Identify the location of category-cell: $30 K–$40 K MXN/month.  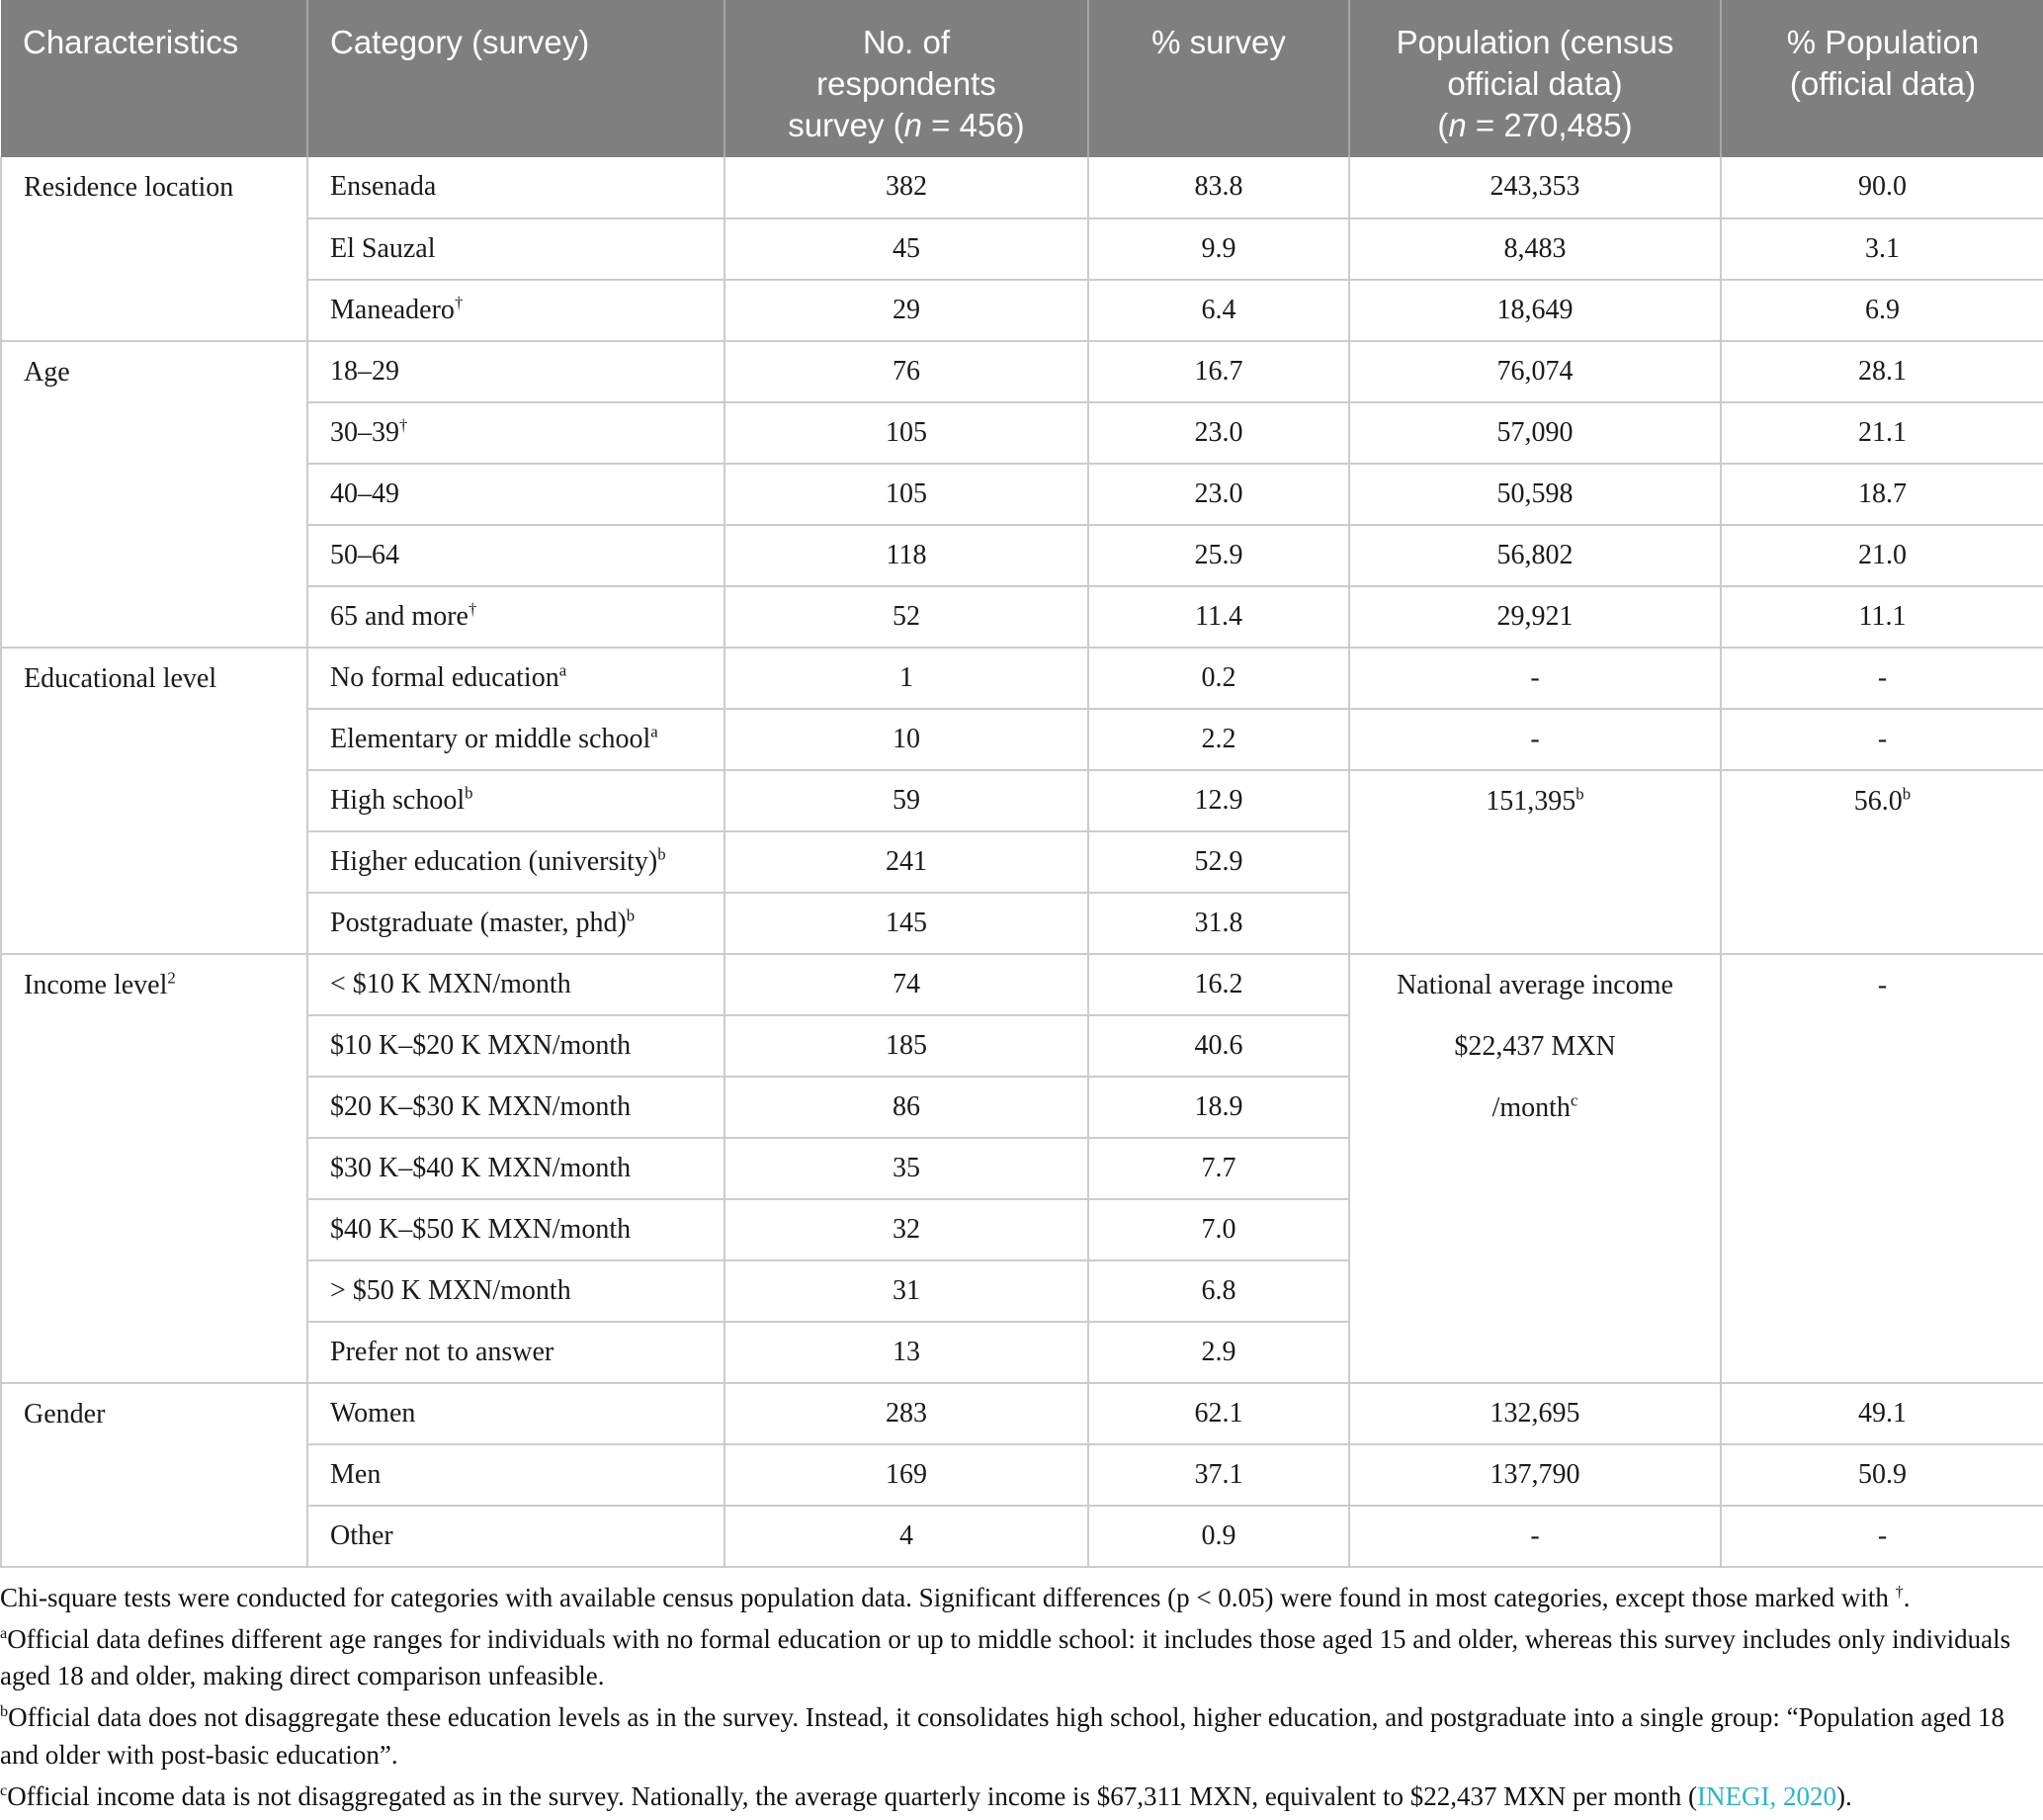
(516, 1168).